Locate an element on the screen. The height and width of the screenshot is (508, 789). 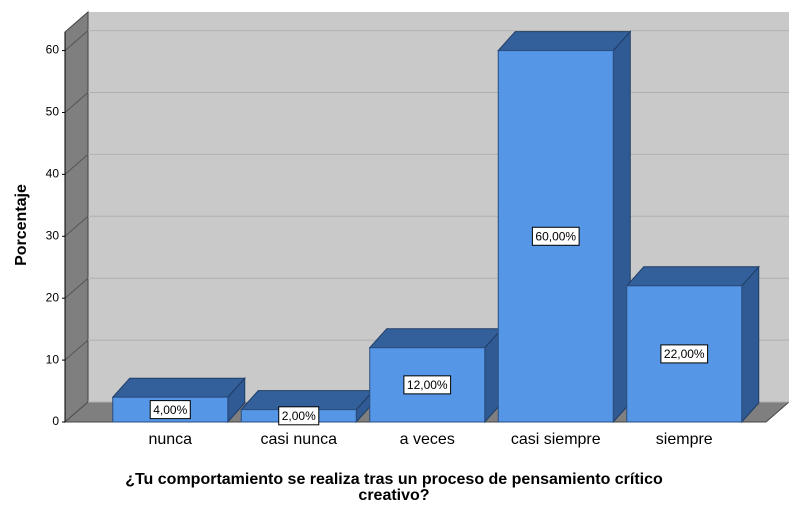
x-tick-label: a veces is located at coordinates (427, 439).